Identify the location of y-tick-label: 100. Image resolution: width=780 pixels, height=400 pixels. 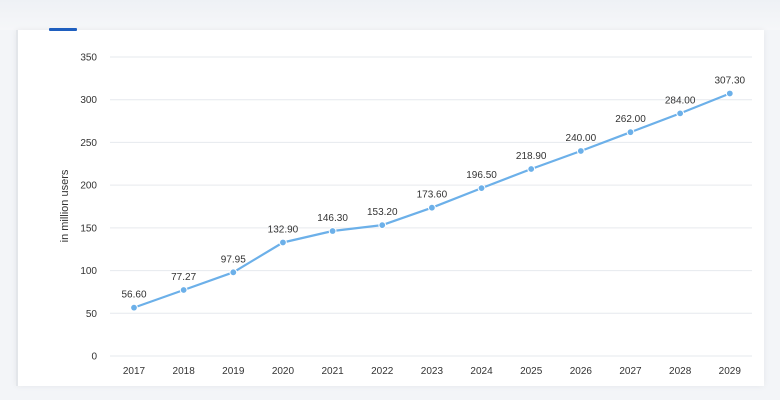
(88, 271).